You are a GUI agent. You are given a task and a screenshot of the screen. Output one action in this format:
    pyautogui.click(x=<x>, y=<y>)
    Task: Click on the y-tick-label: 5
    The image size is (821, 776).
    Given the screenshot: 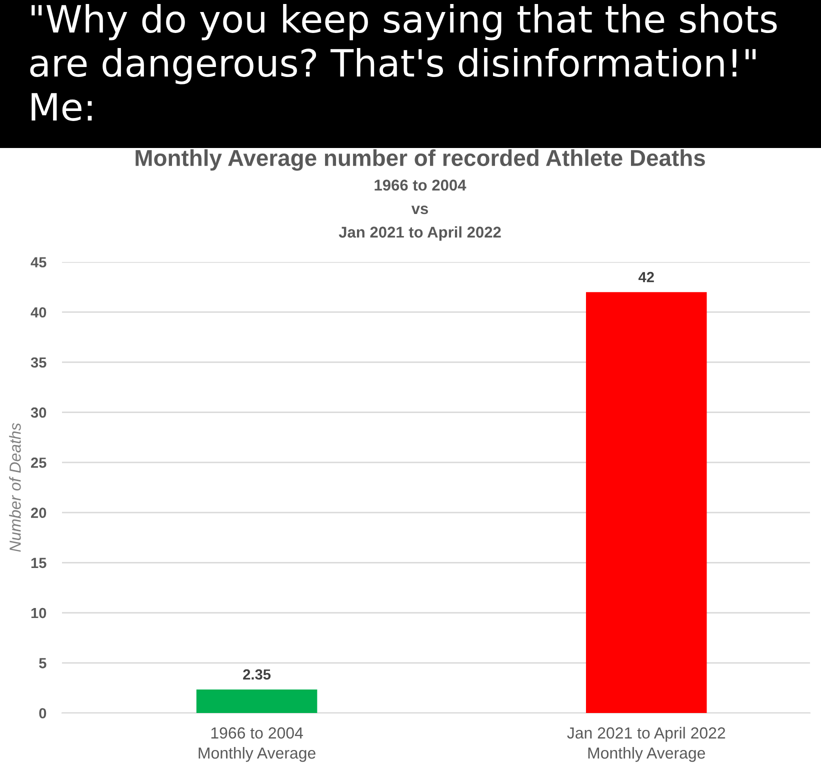 What is the action you would take?
    pyautogui.click(x=42, y=663)
    